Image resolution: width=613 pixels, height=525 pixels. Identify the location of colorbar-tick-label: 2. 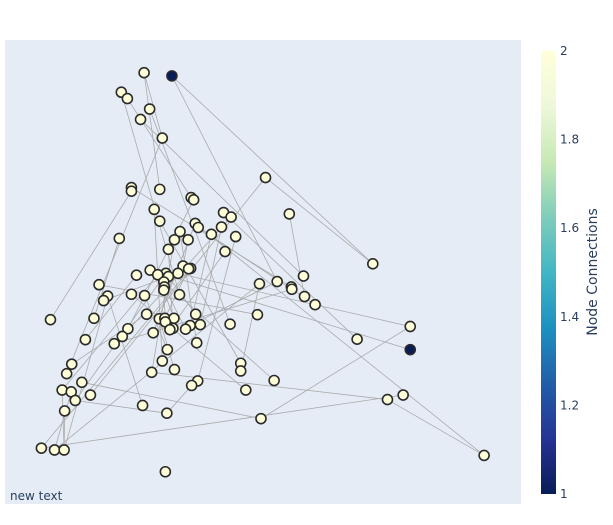
(564, 51).